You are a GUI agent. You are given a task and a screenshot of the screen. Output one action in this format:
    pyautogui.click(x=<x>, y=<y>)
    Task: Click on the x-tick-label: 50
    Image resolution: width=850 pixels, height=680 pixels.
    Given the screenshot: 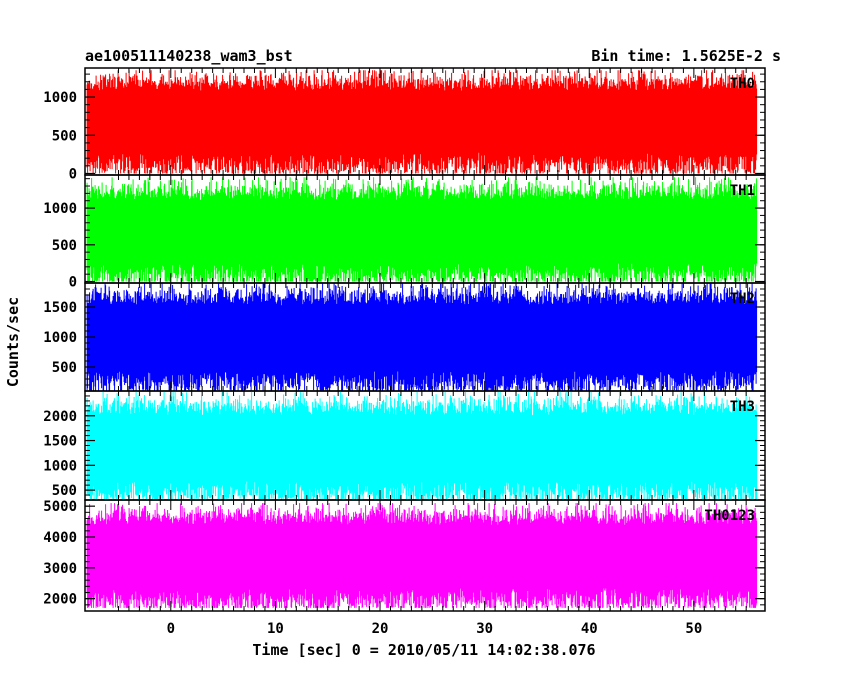 What is the action you would take?
    pyautogui.click(x=693, y=629)
    